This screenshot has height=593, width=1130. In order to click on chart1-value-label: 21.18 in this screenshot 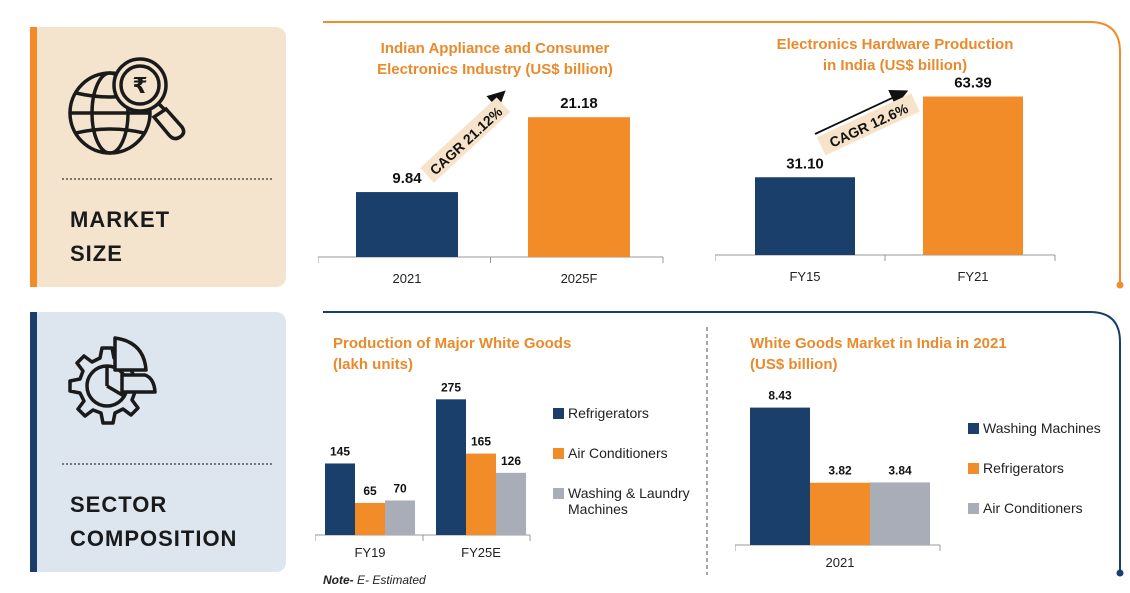, I will do `click(579, 103)`.